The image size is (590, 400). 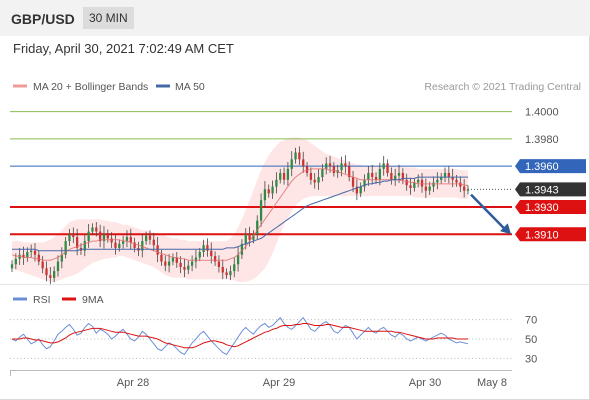 I want to click on rsi-legend: RSI 9MA, so click(x=58, y=300).